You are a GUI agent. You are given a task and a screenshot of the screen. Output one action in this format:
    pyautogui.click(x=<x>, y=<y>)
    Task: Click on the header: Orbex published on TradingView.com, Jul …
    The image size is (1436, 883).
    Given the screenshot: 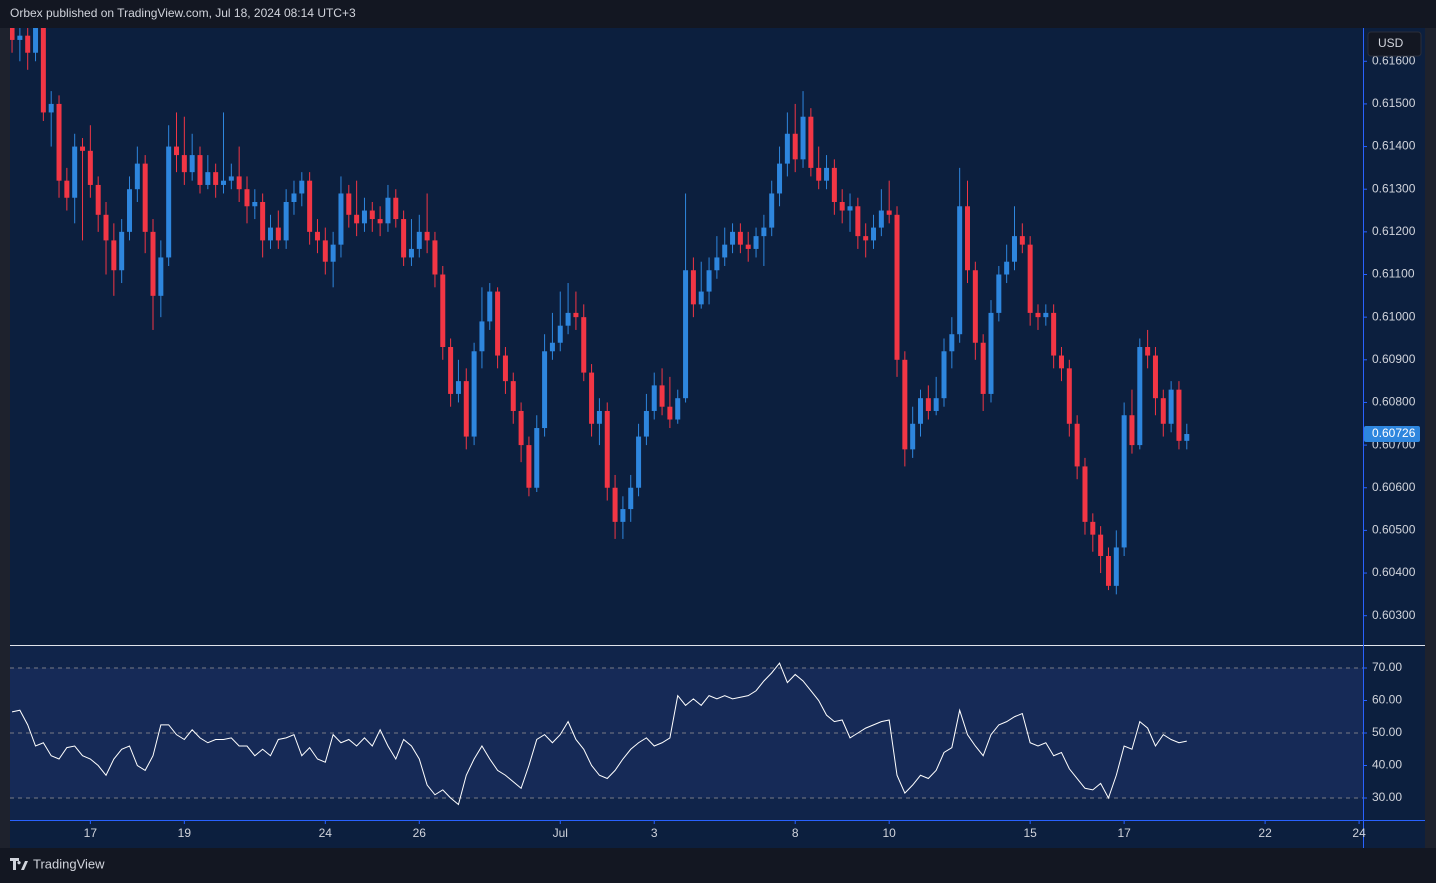 What is the action you would take?
    pyautogui.click(x=183, y=13)
    